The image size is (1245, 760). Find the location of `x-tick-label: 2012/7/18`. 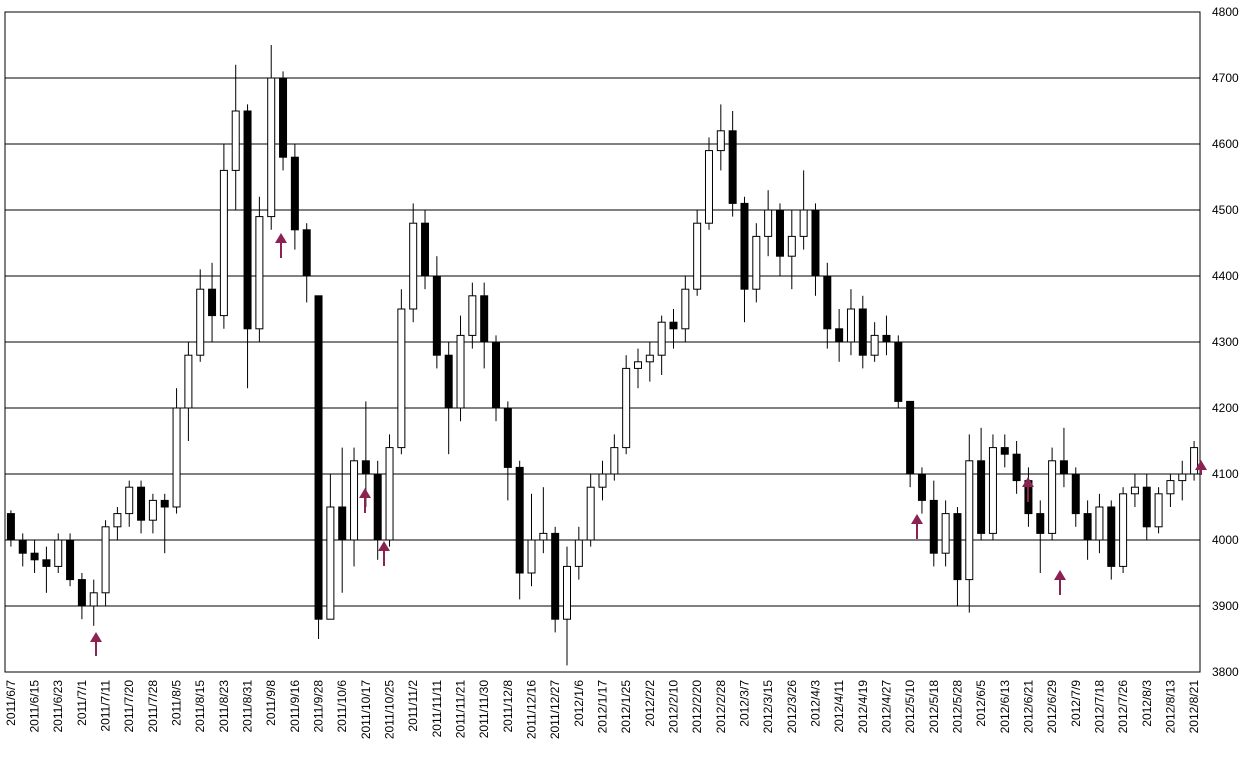

x-tick-label: 2012/7/18 is located at coordinates (1099, 707).